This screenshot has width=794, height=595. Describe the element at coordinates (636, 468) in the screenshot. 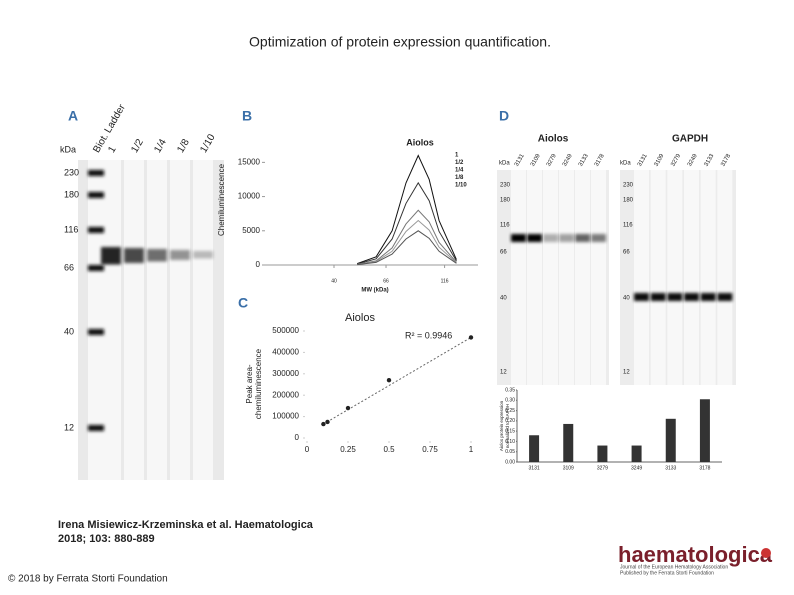

I see `x-tick-label: 3249` at that location.